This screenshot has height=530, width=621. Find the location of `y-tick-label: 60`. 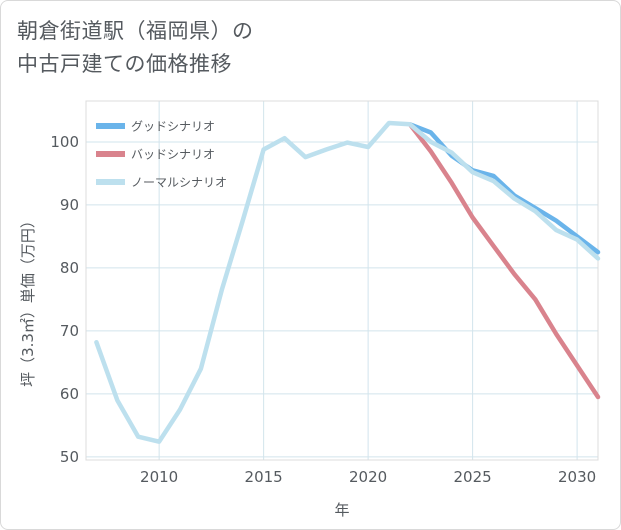

y-tick-label: 60 is located at coordinates (69, 394).